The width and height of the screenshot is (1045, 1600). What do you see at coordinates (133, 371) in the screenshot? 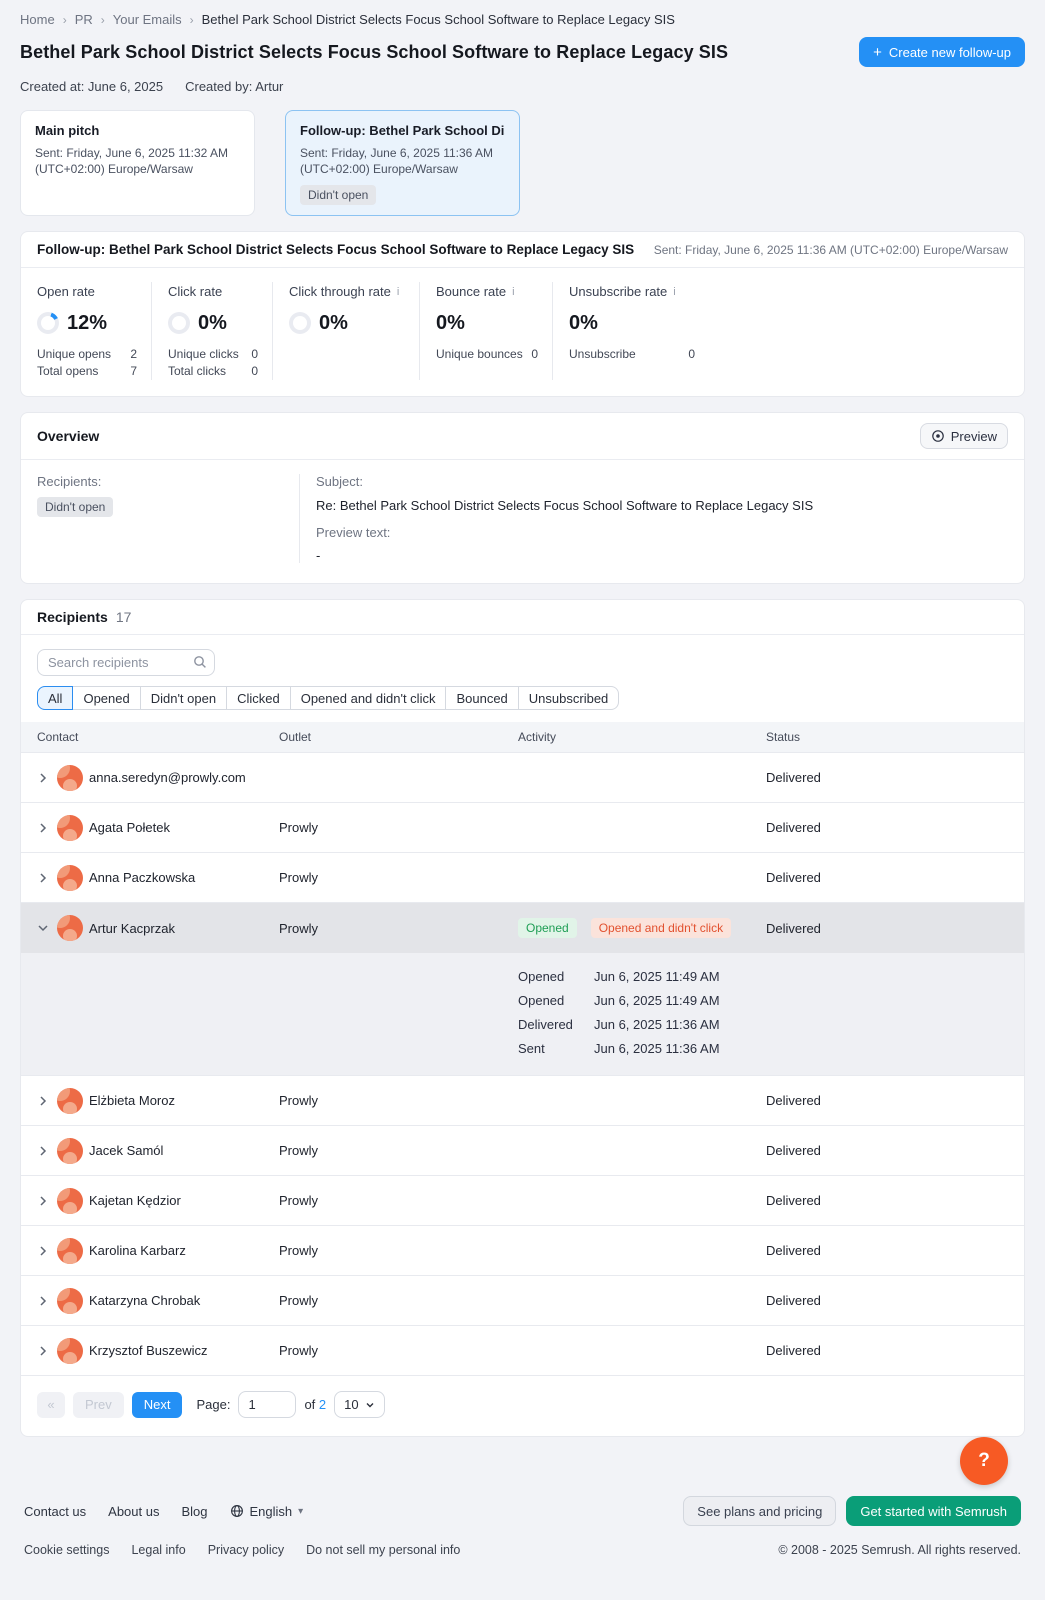
I see `metric-value: 7` at bounding box center [133, 371].